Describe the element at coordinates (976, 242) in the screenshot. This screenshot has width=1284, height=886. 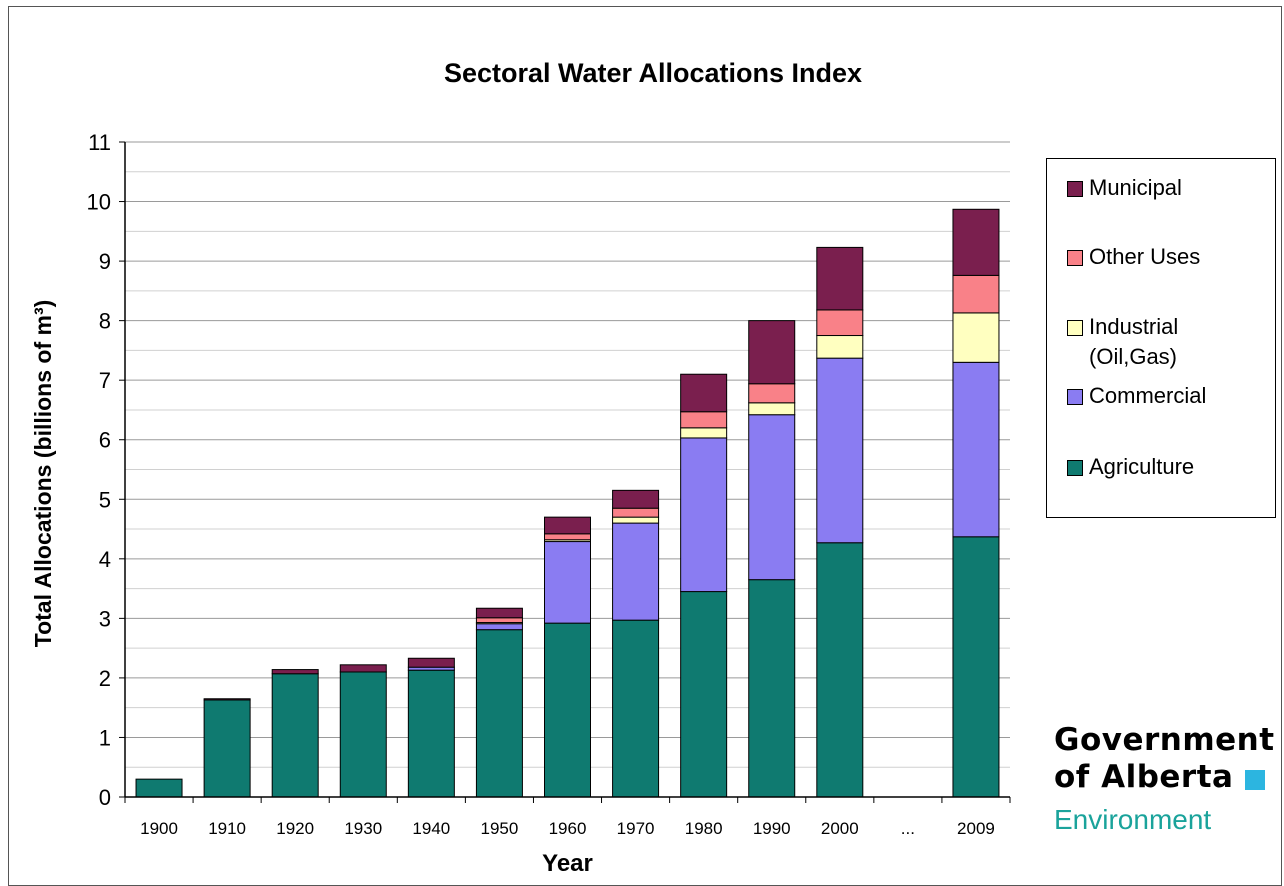
I see `bar-segment-municipal-2009` at that location.